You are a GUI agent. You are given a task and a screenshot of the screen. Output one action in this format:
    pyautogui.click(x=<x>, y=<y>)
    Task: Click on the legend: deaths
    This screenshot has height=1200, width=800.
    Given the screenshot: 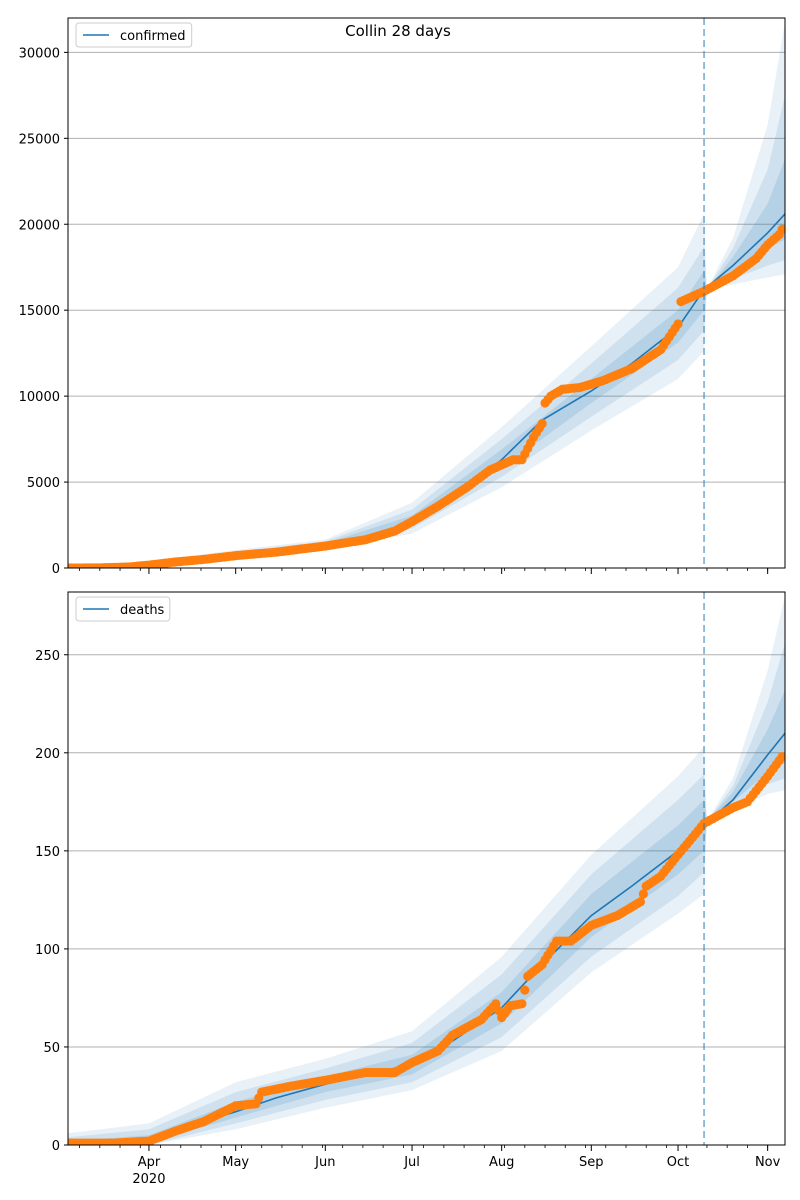 What is the action you would take?
    pyautogui.click(x=123, y=609)
    